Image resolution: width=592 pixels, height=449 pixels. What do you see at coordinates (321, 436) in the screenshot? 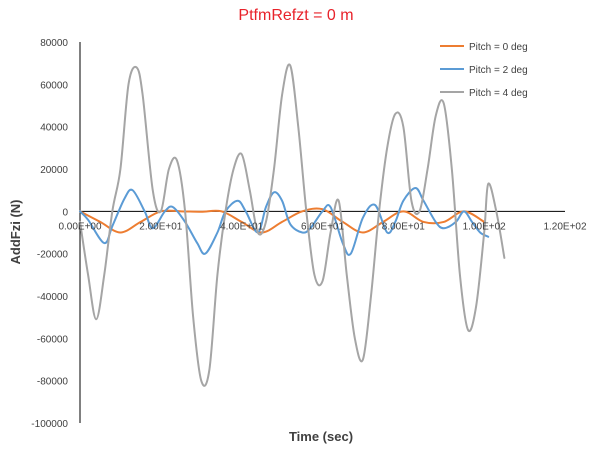
I see `x-axis-title: Time (sec)` at bounding box center [321, 436].